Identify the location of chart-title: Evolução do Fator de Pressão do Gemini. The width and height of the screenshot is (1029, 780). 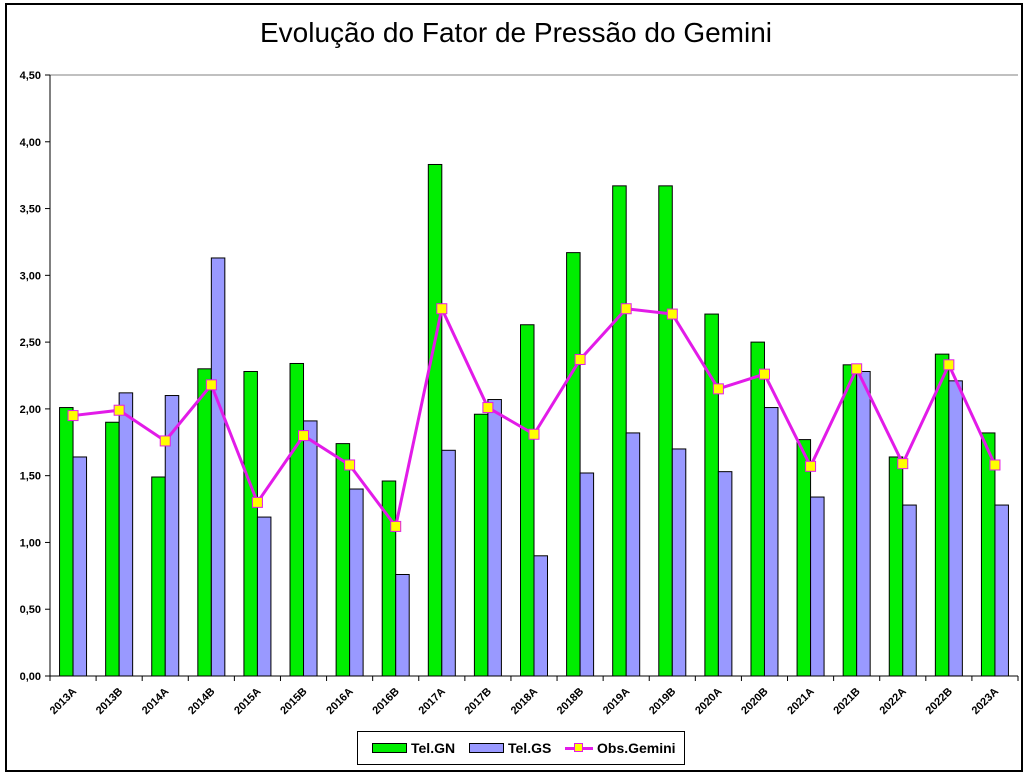
(516, 32).